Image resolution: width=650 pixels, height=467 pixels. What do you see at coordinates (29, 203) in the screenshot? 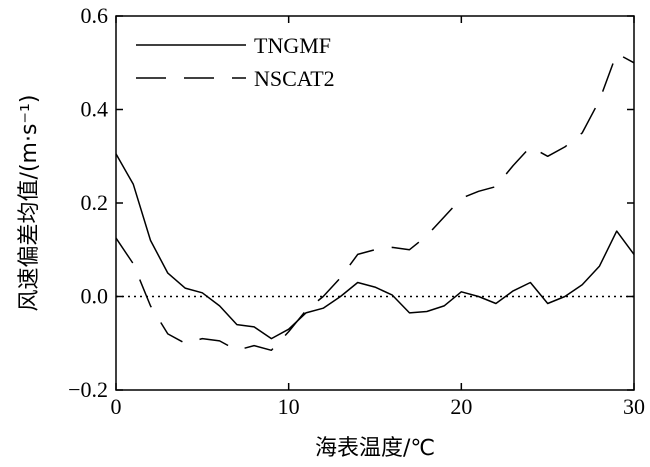
I see `y-axis-label: 风速偏差均值/(m·s⁻¹)` at bounding box center [29, 203].